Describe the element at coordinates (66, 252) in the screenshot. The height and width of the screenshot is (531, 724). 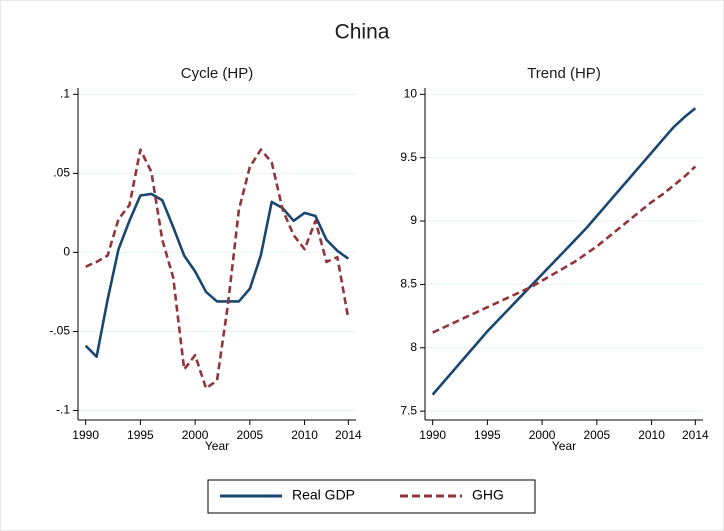
I see `y-tick-label: 0` at that location.